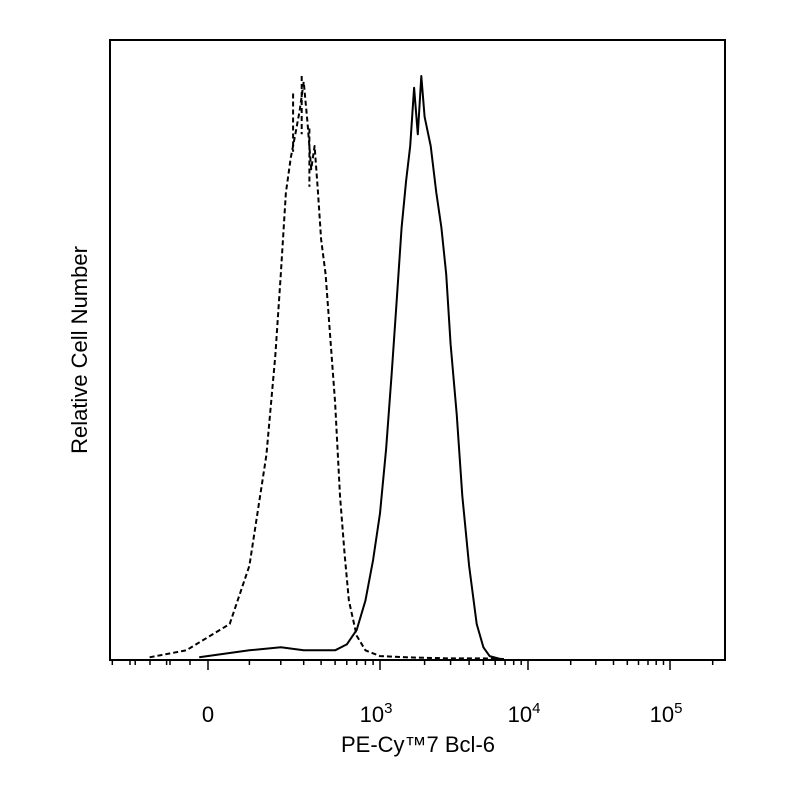 This screenshot has height=800, width=800. What do you see at coordinates (376, 713) in the screenshot?
I see `x-tick-label: 10³` at bounding box center [376, 713].